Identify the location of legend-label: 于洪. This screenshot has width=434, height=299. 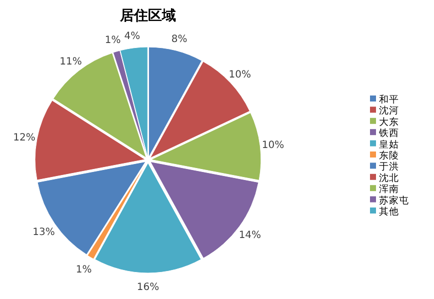
(389, 166).